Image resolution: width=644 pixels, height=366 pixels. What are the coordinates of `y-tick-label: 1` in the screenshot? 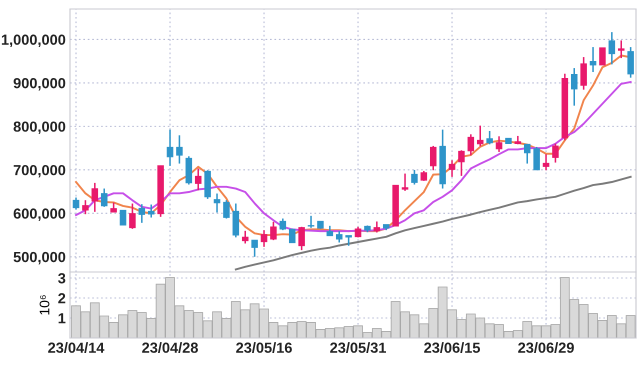 It's located at (62, 318).